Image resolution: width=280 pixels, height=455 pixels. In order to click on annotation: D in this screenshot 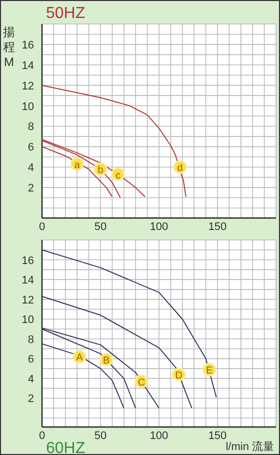, I will do `click(179, 376)`.